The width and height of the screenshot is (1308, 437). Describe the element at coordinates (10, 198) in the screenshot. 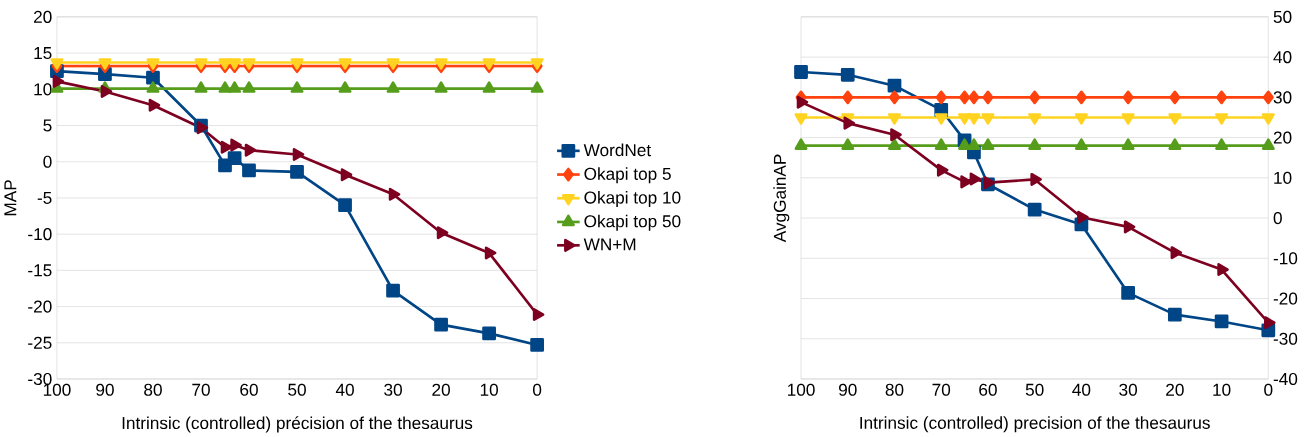

I see `y-axis-title: MAP` at that location.